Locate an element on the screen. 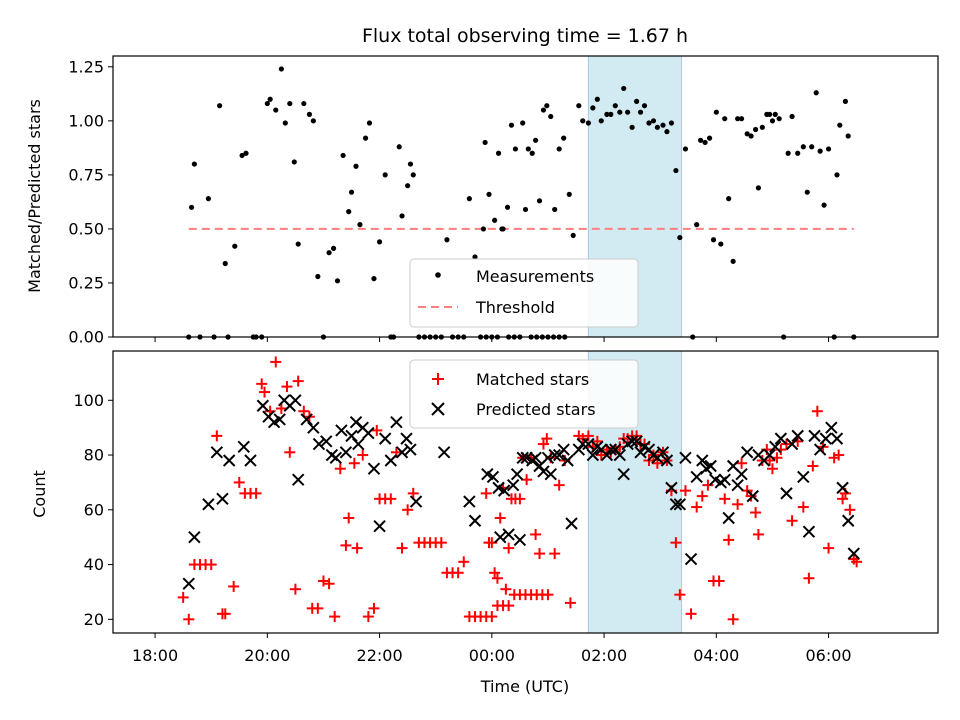 This screenshot has width=960, height=720. chart-title: Flux total observing time = 1.67 h is located at coordinates (525, 36).